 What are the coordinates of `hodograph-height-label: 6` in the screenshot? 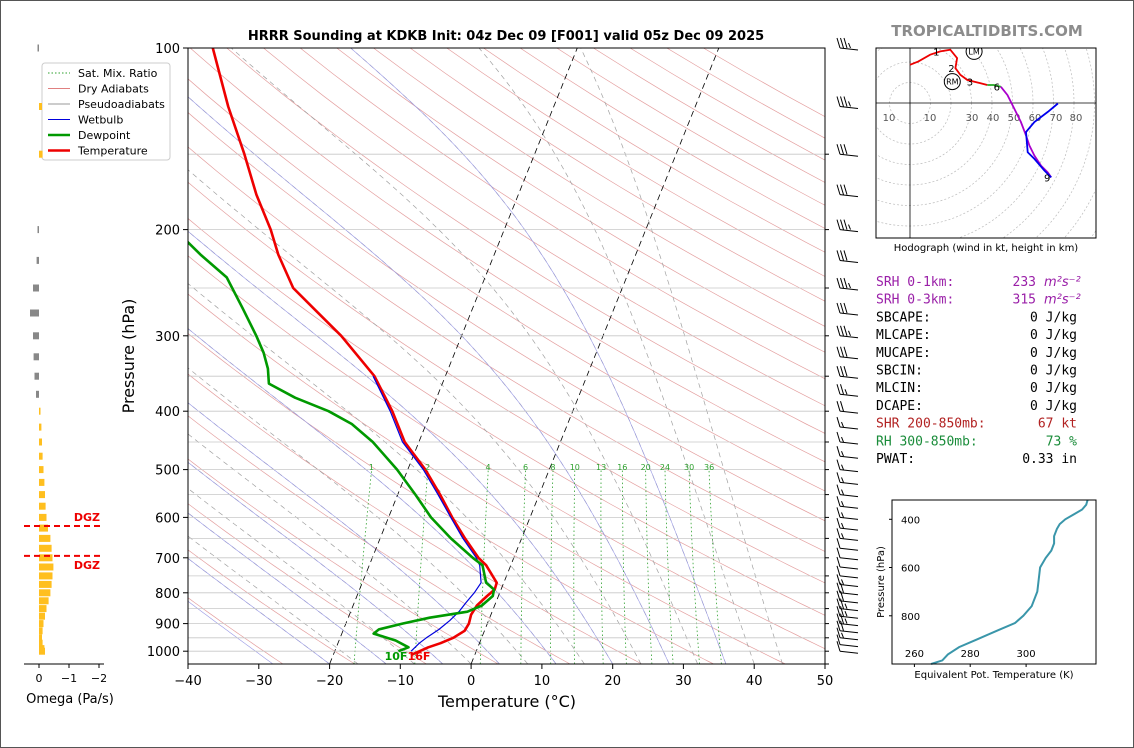 It's located at (997, 88).